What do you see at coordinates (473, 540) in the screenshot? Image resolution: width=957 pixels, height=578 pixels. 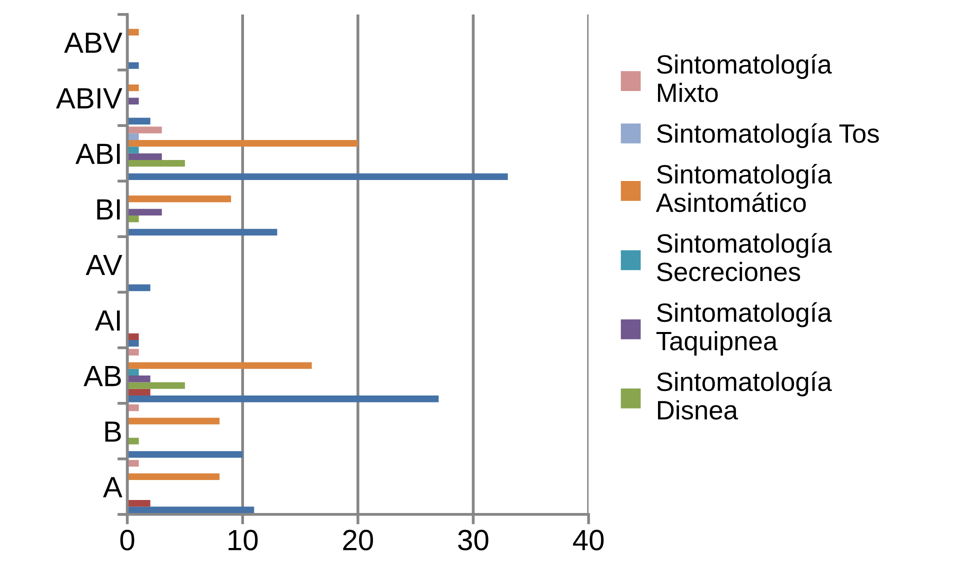 I see `x-tick-label: 30` at bounding box center [473, 540].